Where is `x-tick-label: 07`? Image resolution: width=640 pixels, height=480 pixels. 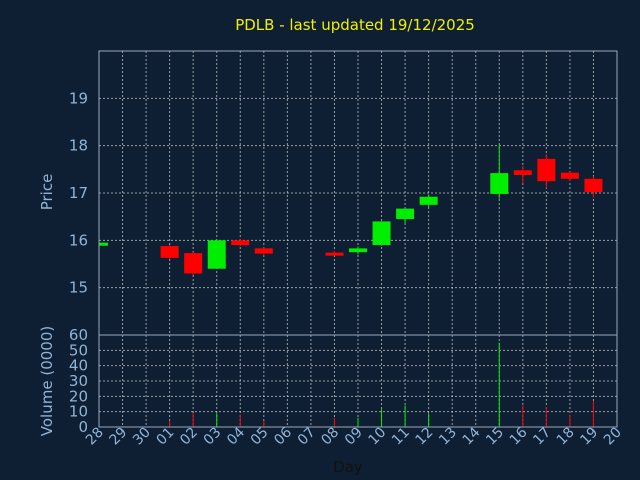
x-tick-label: 07 is located at coordinates (307, 437).